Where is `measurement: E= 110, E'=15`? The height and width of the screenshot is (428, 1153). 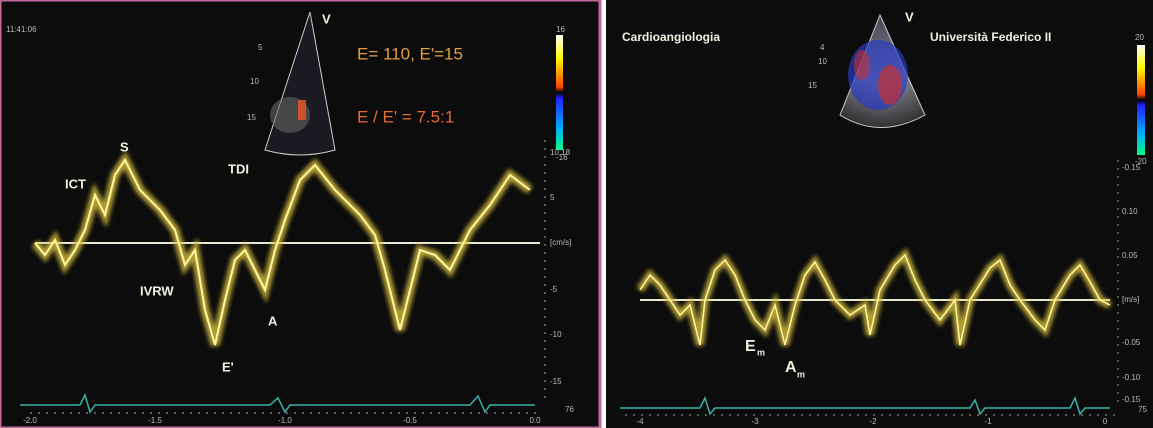 measurement: E= 110, E'=15 is located at coordinates (410, 53).